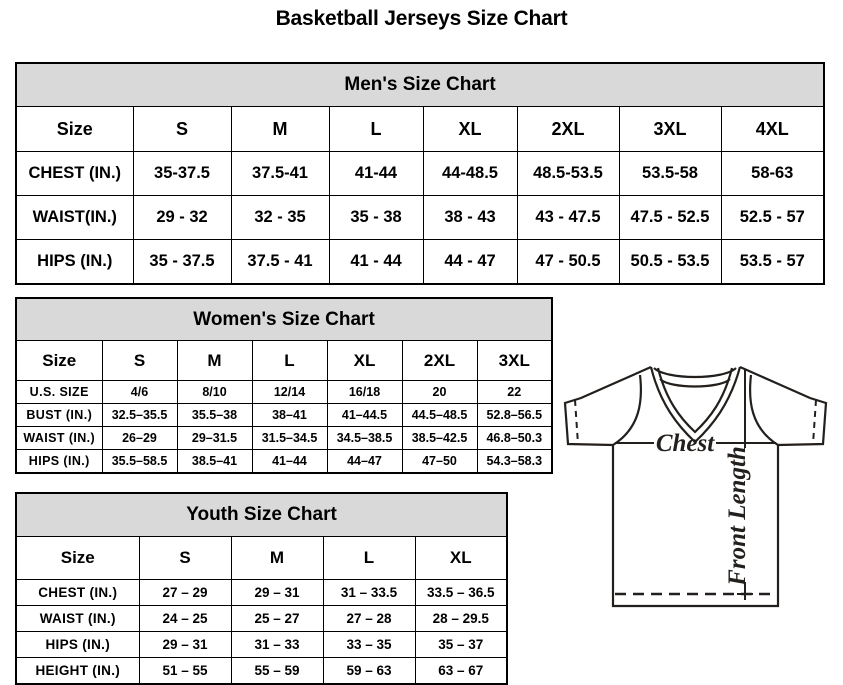  I want to click on womens-bust-m: 35.5–38, so click(214, 415).